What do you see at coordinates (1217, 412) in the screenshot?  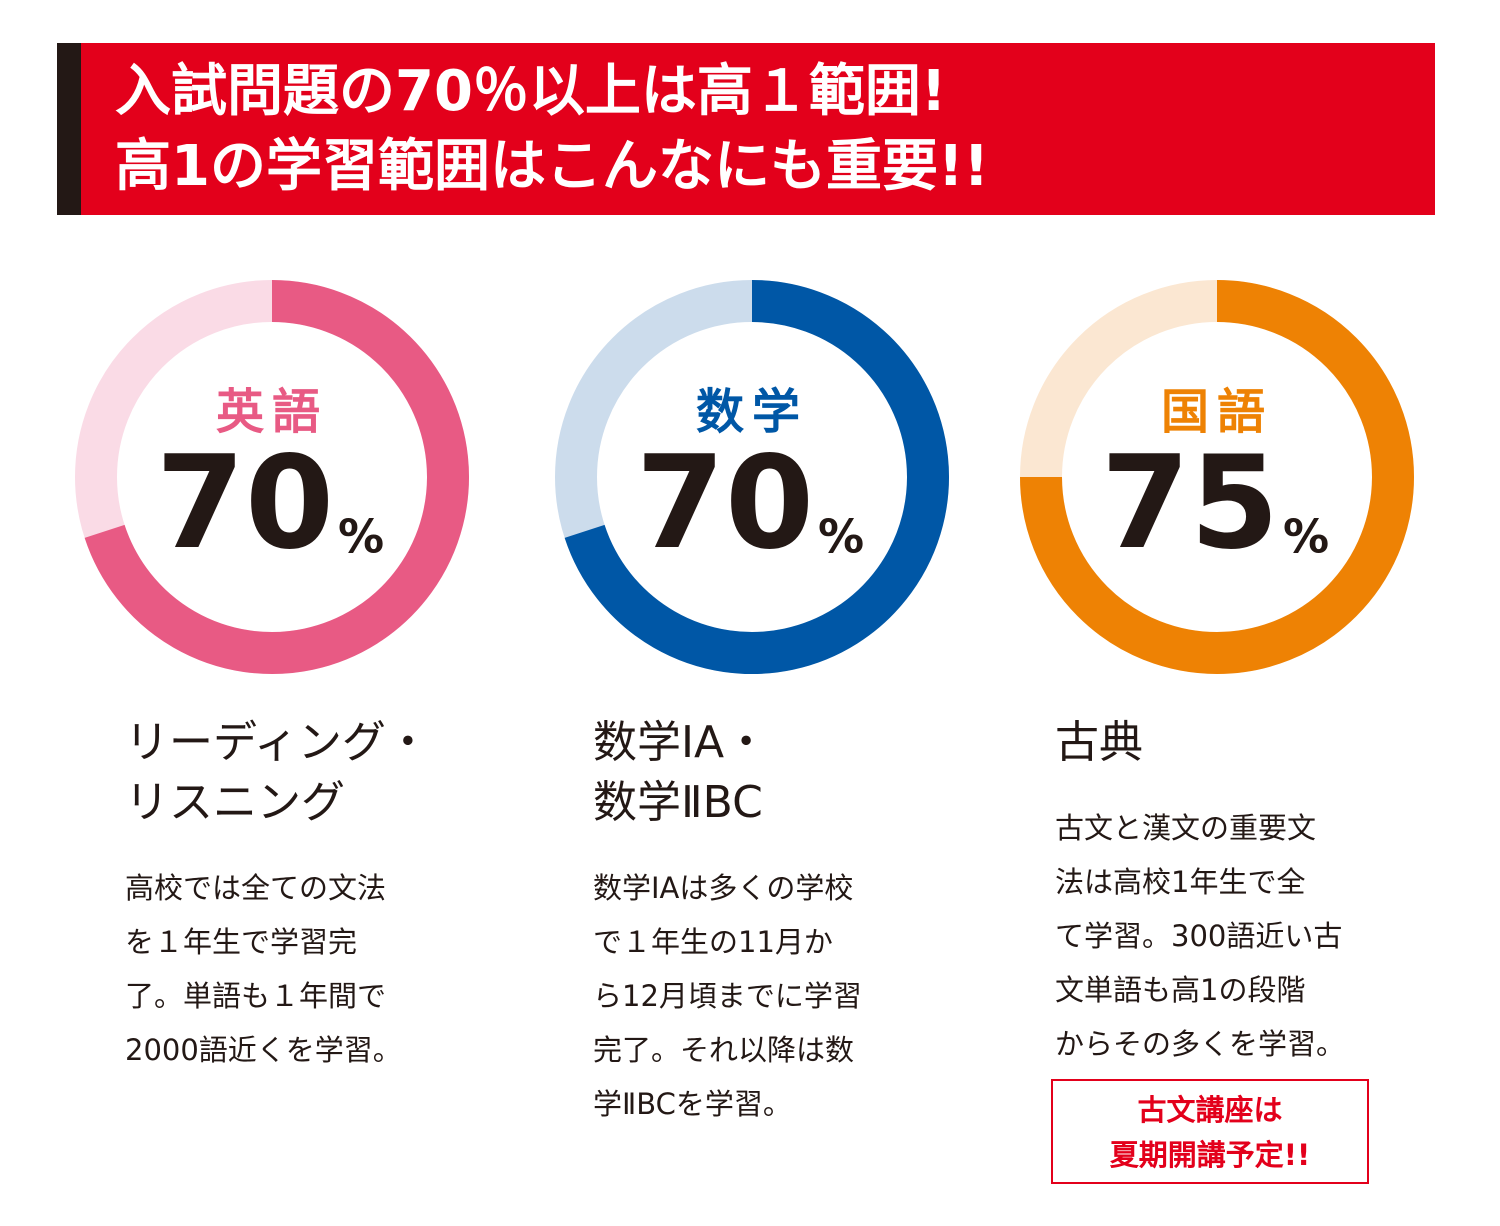 I see `donut-title: 国語` at bounding box center [1217, 412].